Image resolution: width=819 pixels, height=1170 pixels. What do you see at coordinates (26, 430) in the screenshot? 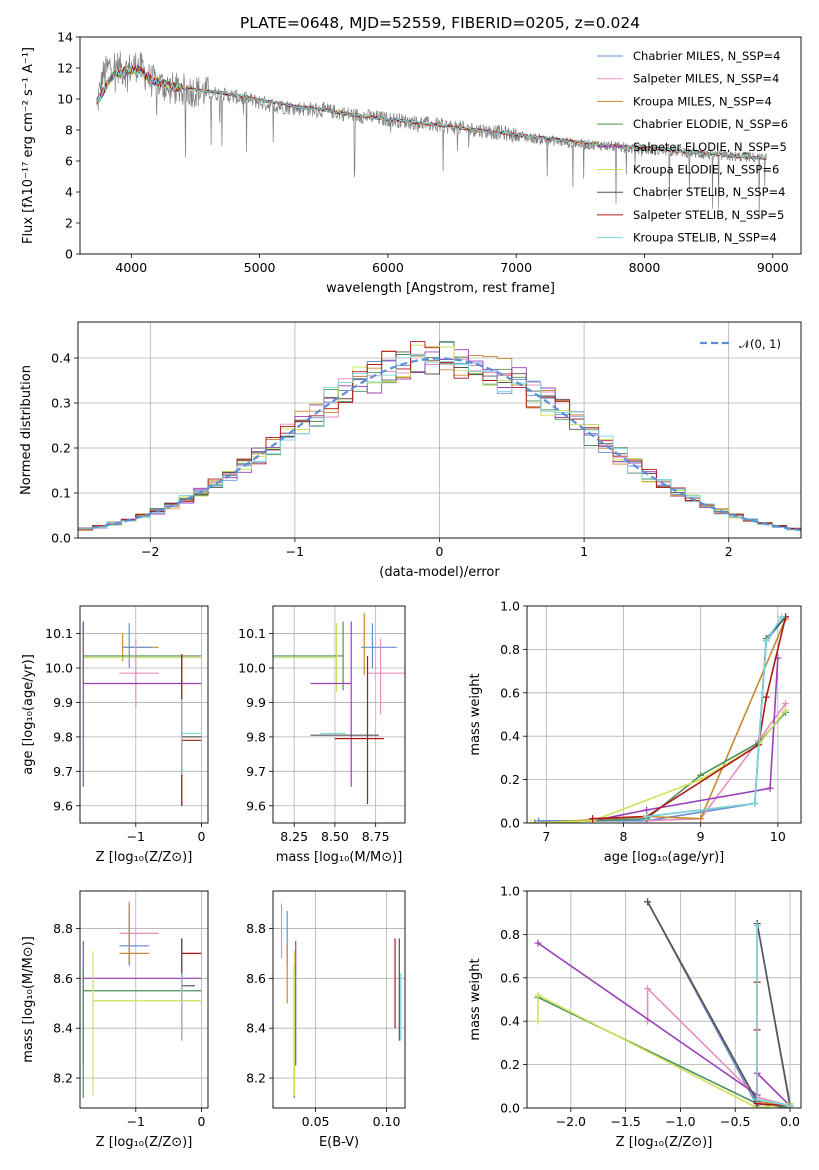
I see `y-axis-label: Normed distribution` at bounding box center [26, 430].